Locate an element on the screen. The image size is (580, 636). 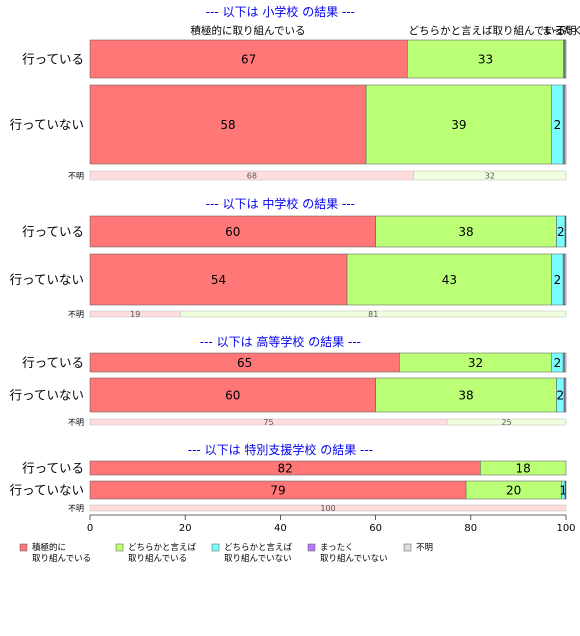
legend-item-c2: どちらかと言えば取り組んでいる is located at coordinates (156, 553).